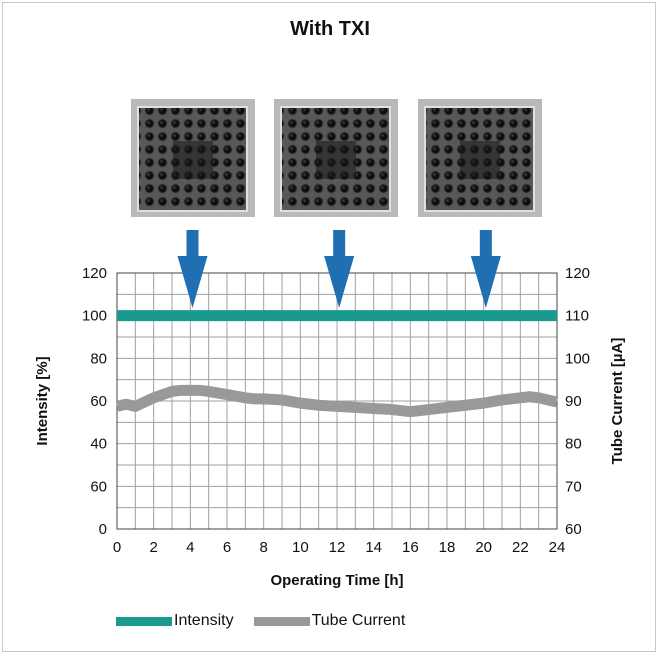 Image resolution: width=660 pixels, height=656 pixels. I want to click on y-tick-label: 120, so click(94, 273).